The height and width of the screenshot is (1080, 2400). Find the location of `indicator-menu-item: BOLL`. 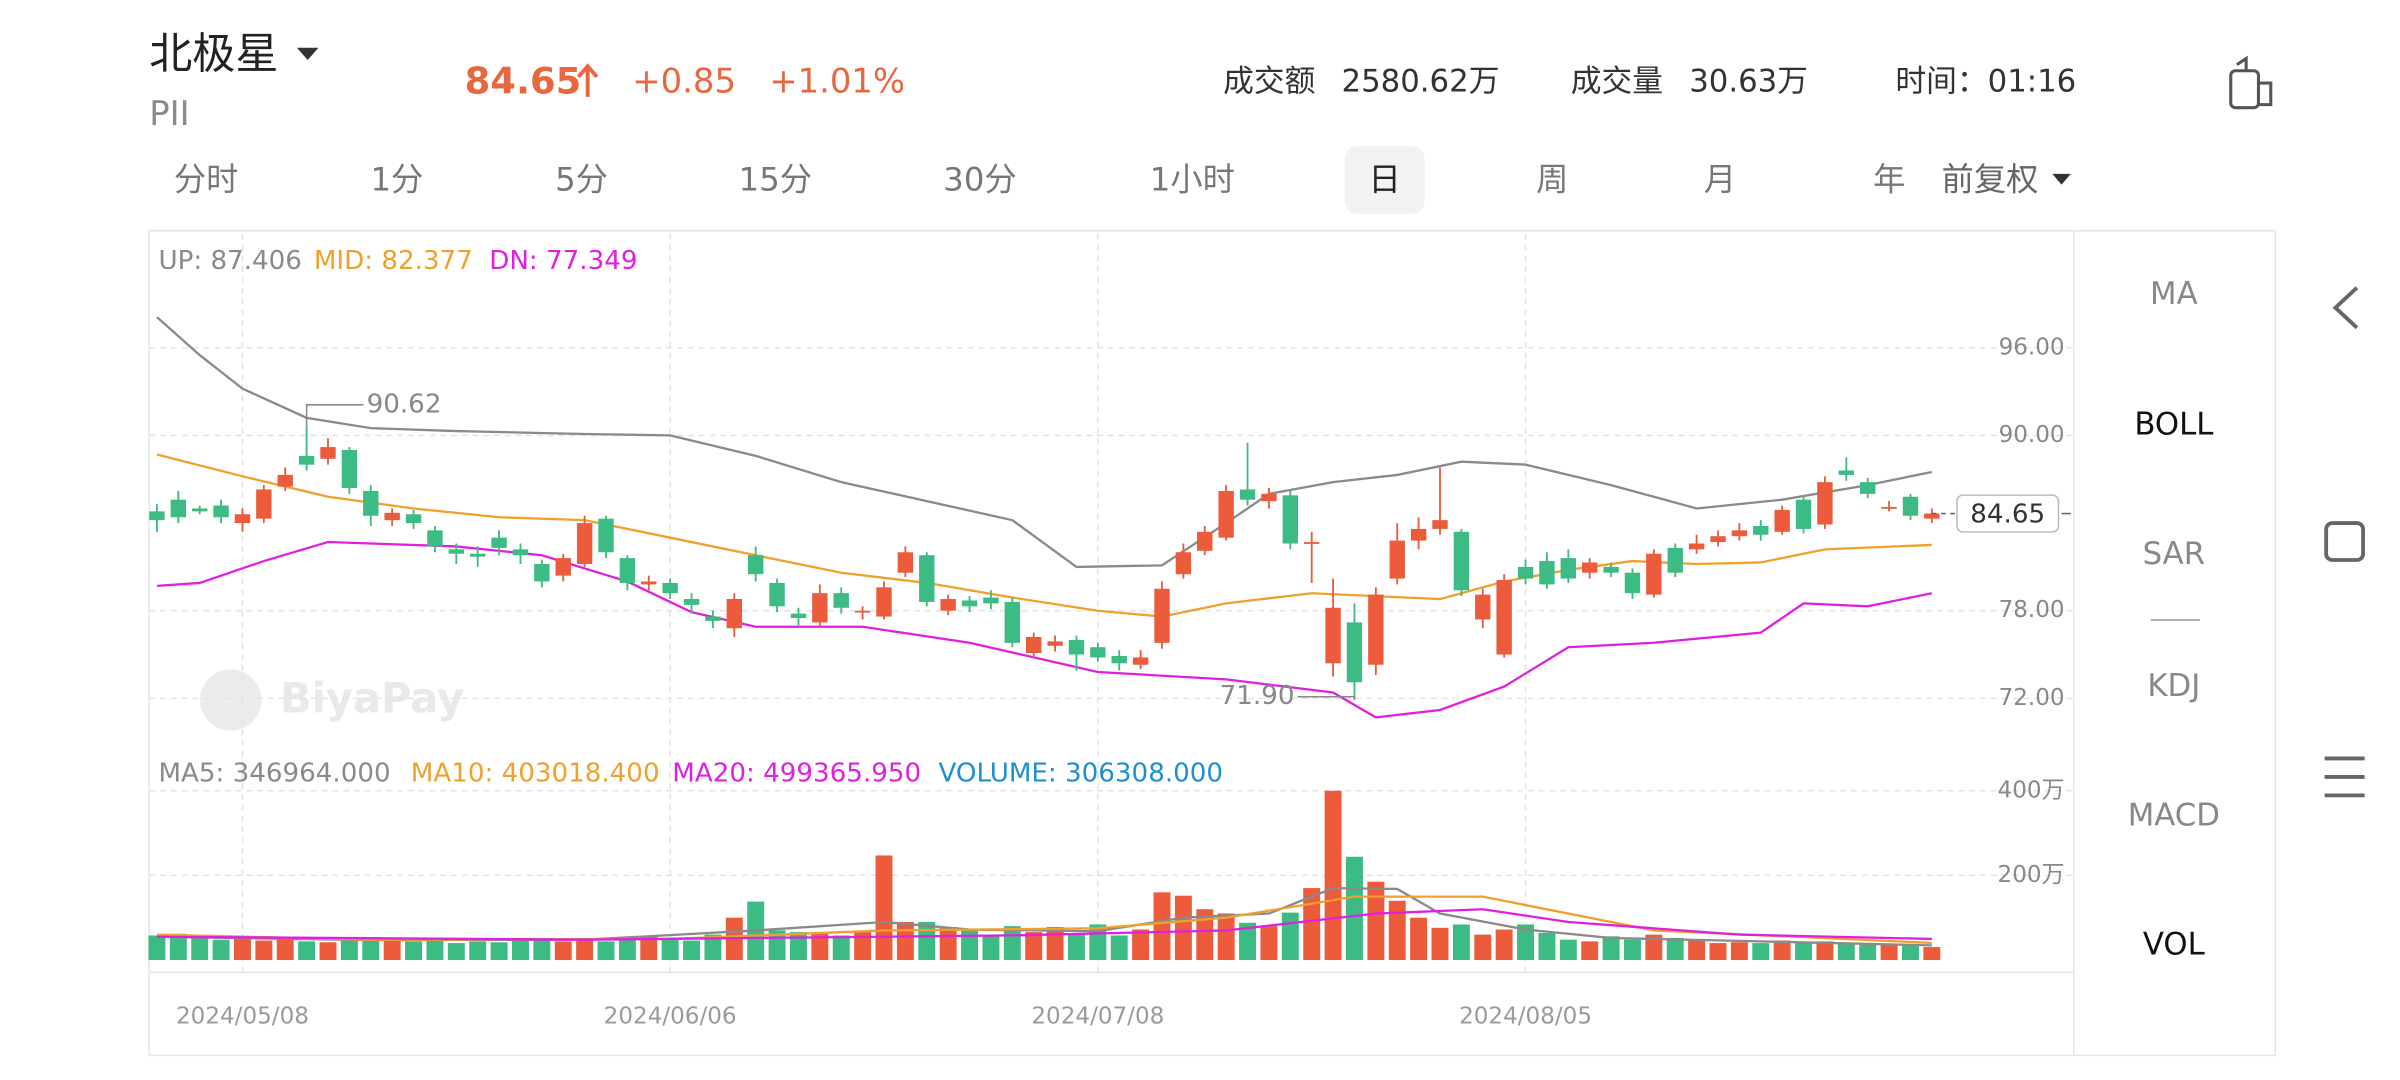

indicator-menu-item: BOLL is located at coordinates (2173, 425).